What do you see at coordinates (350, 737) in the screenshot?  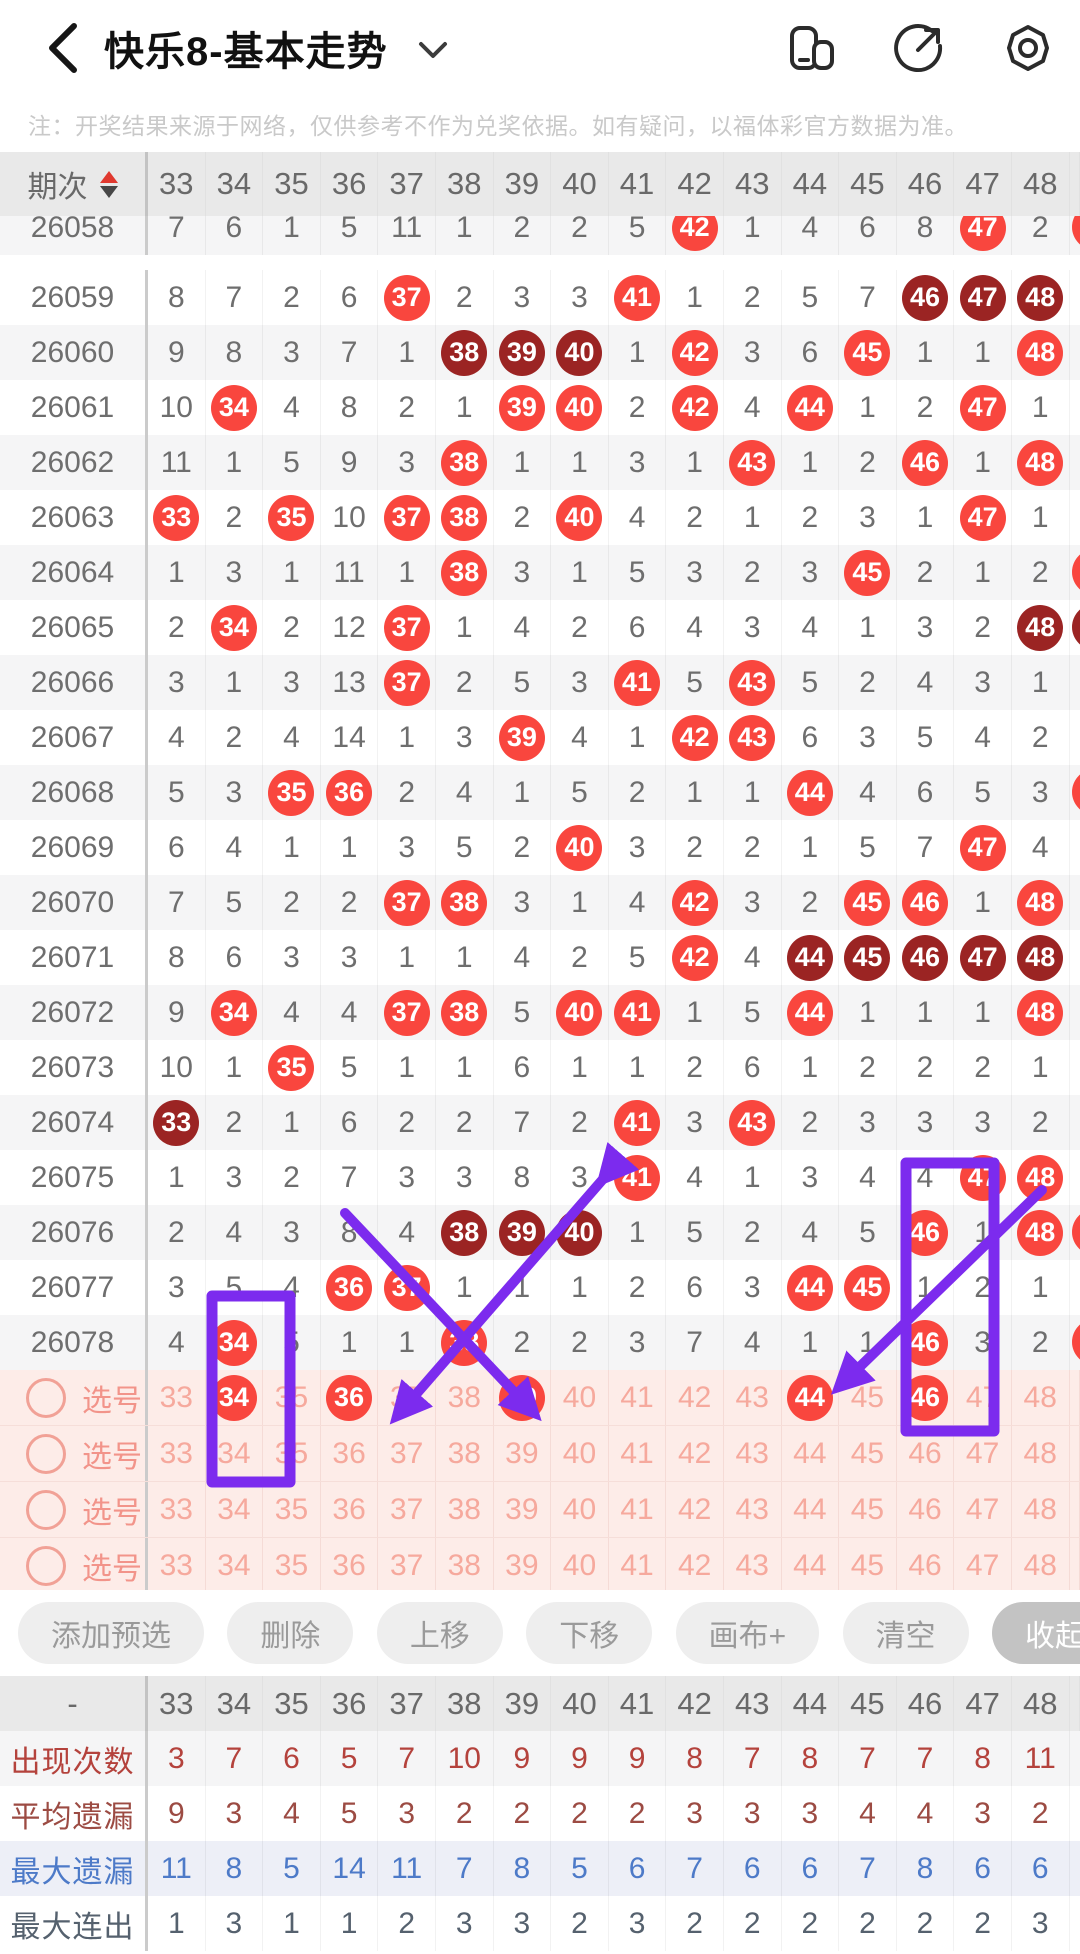 I see `trend-cell: 14` at bounding box center [350, 737].